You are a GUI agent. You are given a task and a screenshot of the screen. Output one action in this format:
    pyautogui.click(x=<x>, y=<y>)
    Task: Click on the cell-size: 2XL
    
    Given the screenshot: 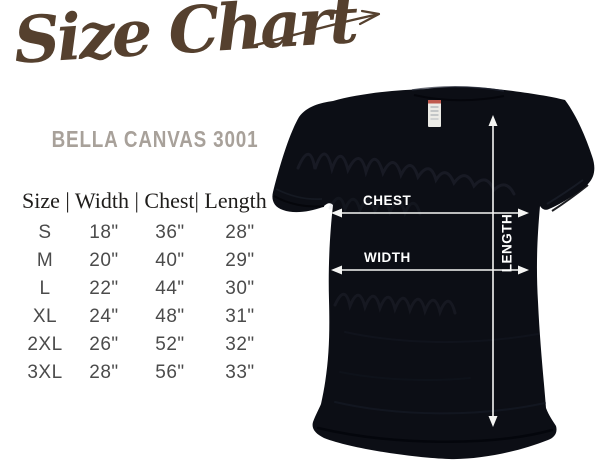 What is the action you would take?
    pyautogui.click(x=45, y=344)
    